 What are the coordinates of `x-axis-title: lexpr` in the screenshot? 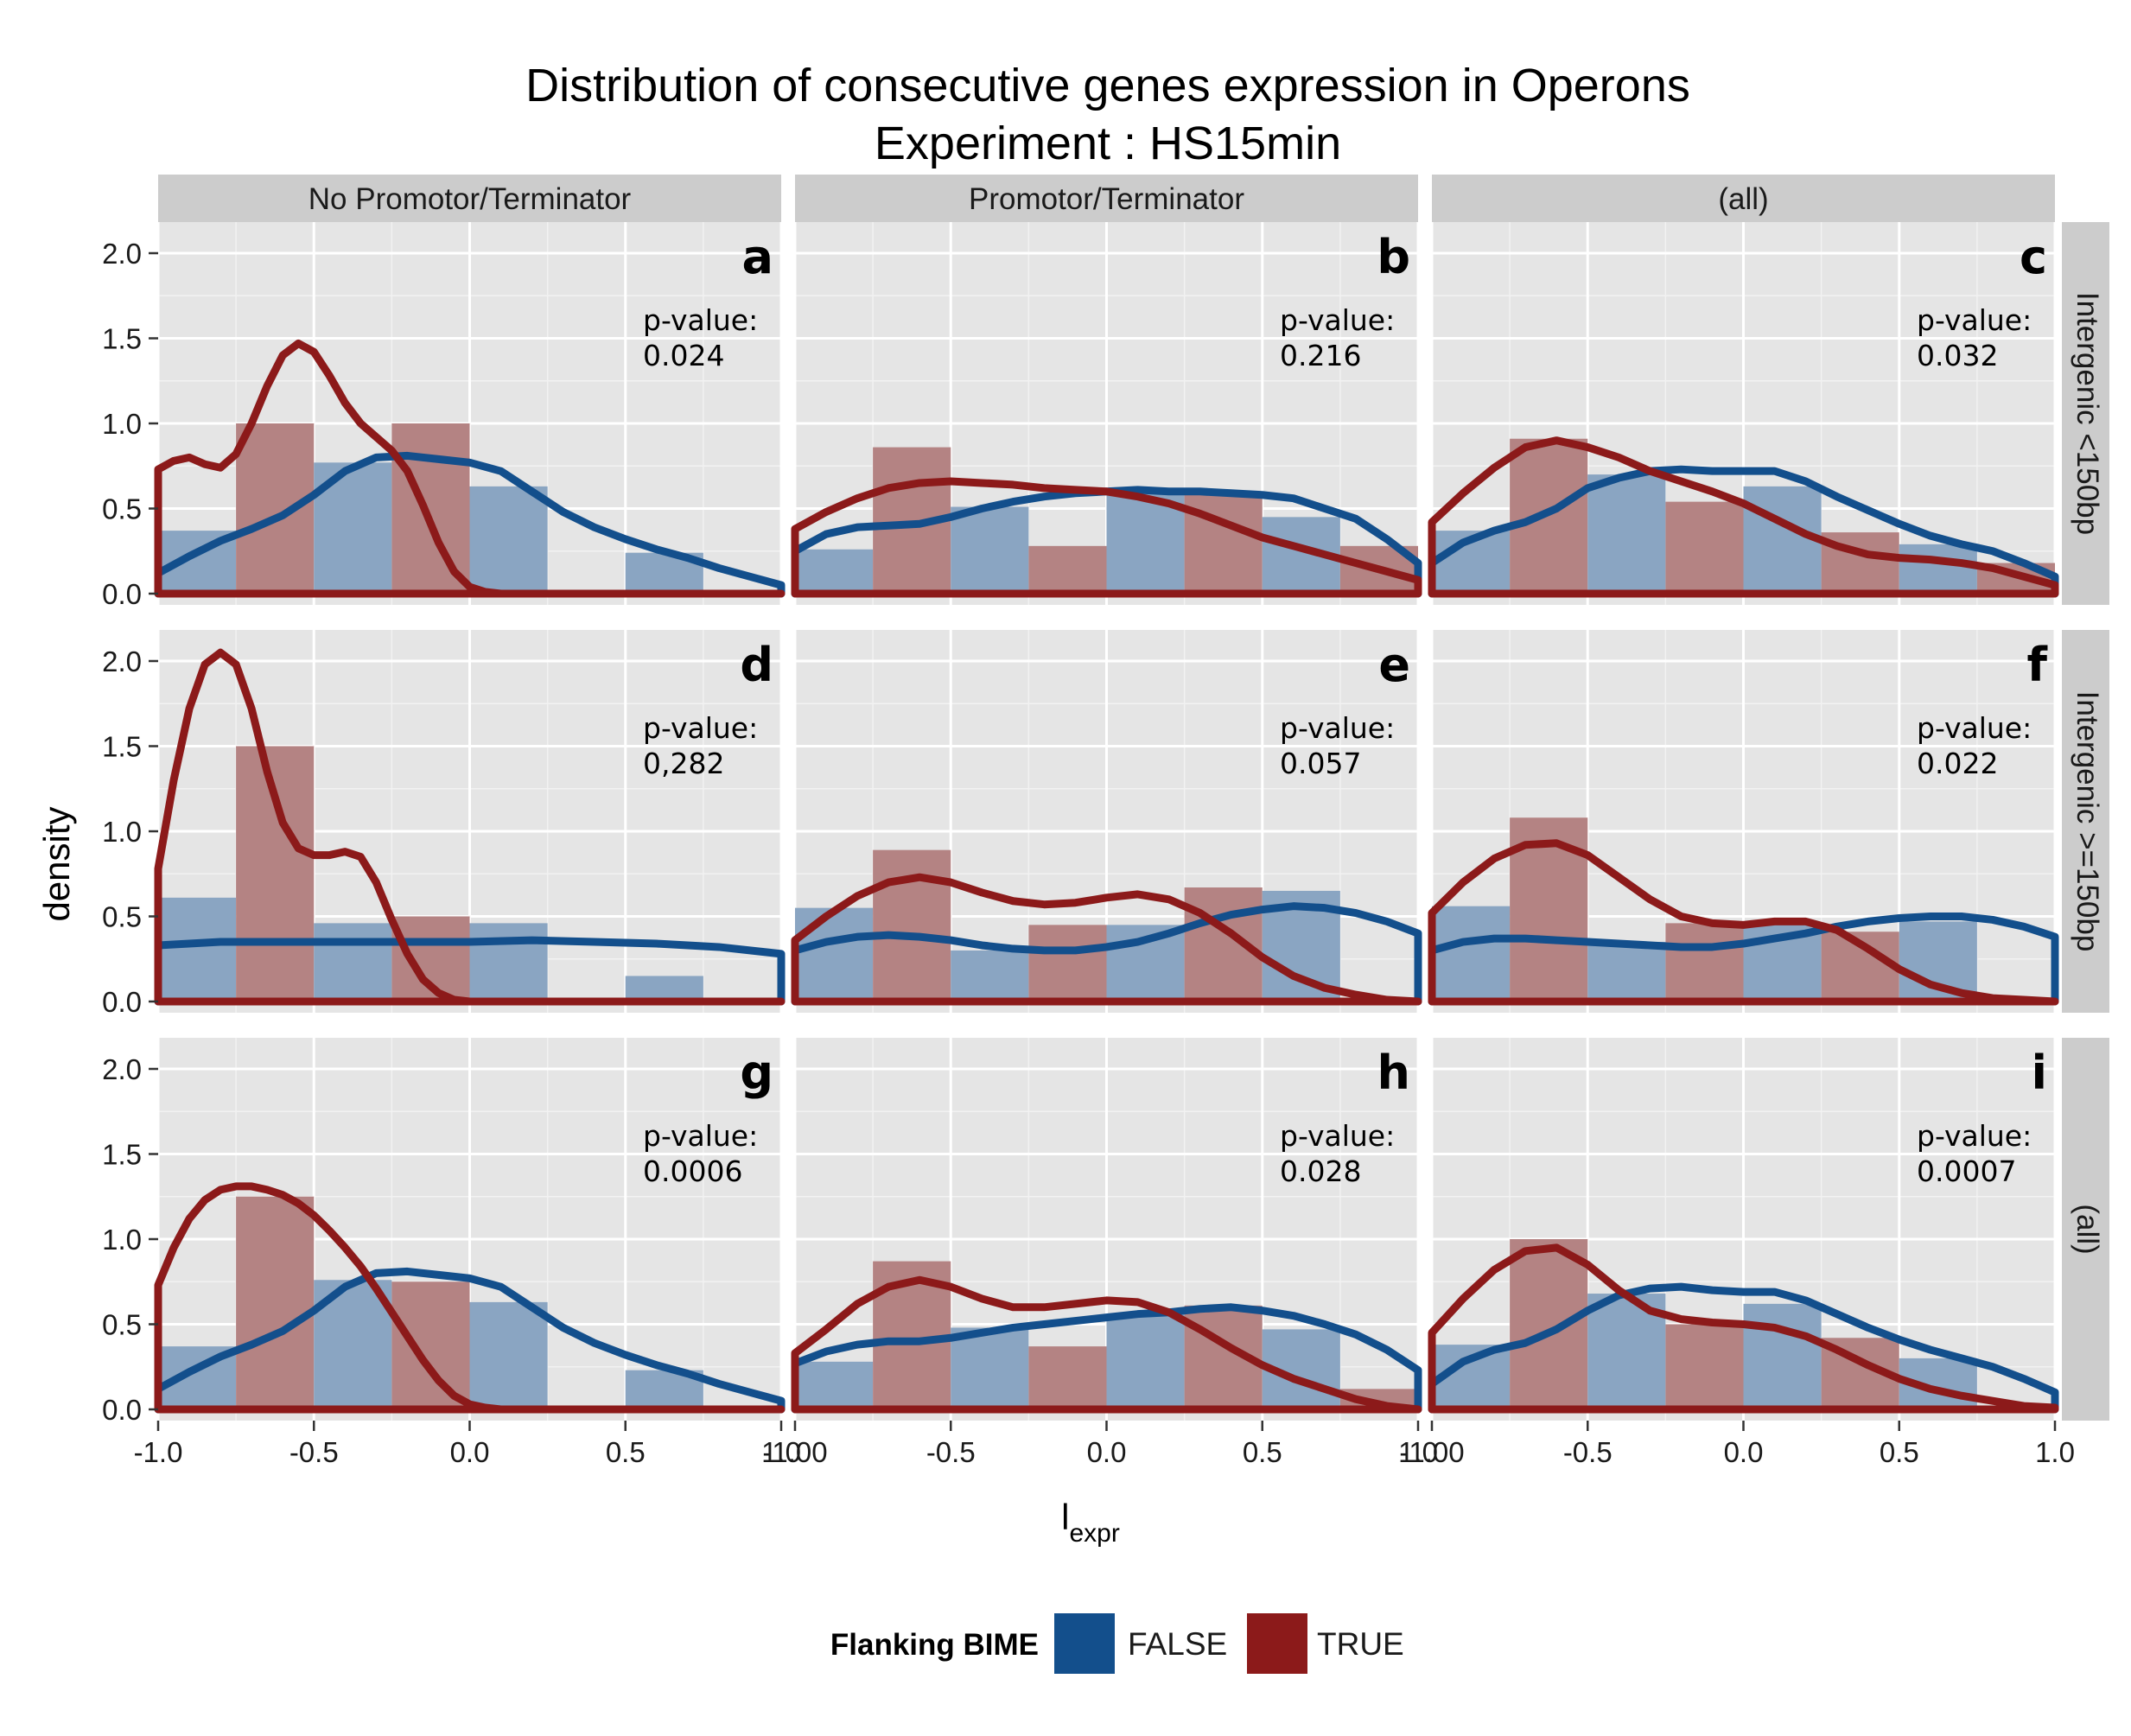 It's located at (1090, 1522).